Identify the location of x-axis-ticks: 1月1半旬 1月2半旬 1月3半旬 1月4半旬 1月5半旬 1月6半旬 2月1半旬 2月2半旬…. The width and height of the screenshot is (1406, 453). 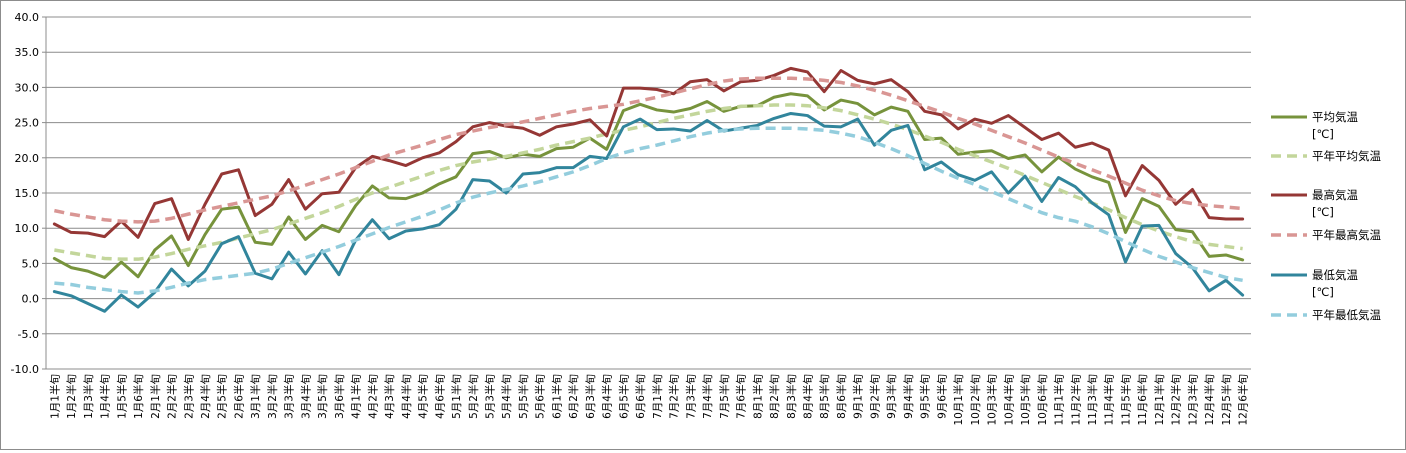
(648, 400).